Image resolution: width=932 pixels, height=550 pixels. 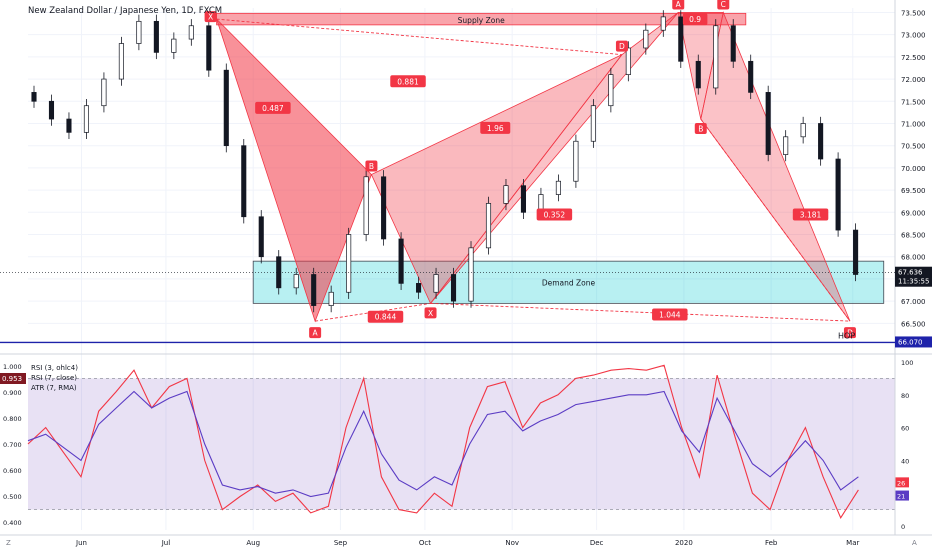 What do you see at coordinates (913, 213) in the screenshot?
I see `price-tick-label: 69.000` at bounding box center [913, 213].